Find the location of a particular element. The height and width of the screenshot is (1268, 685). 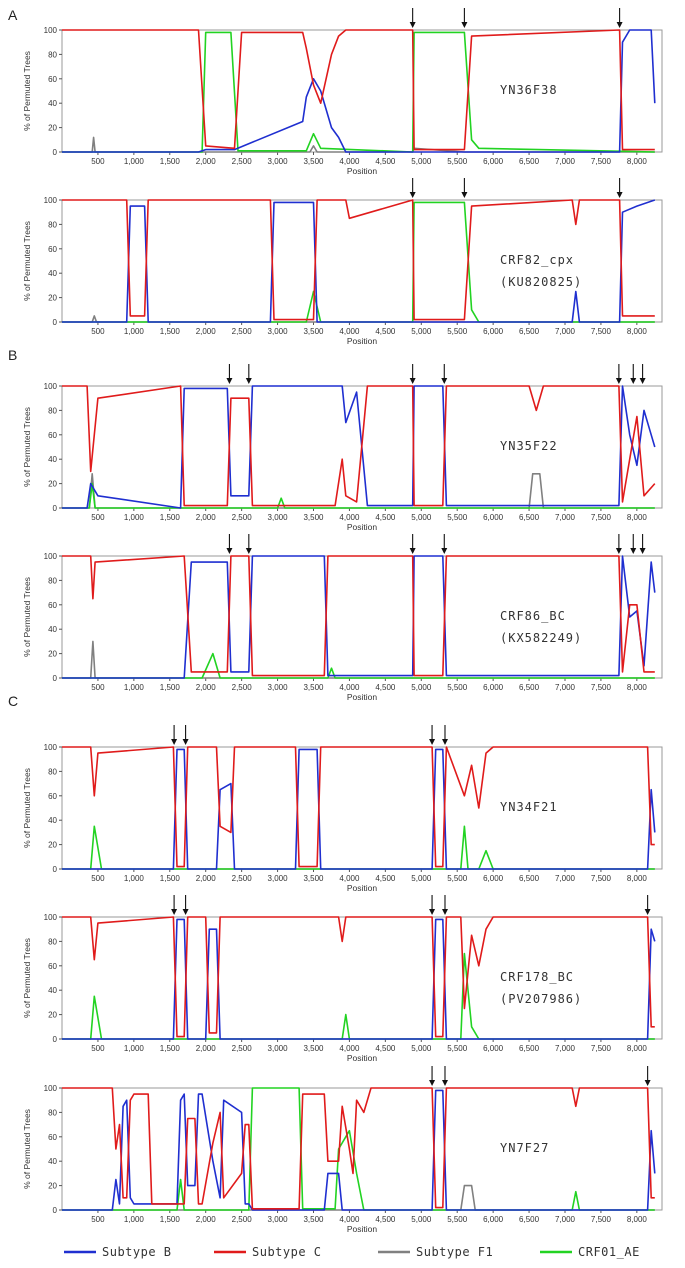

series-line-subtype-f1 is located at coordinates (358, 319).